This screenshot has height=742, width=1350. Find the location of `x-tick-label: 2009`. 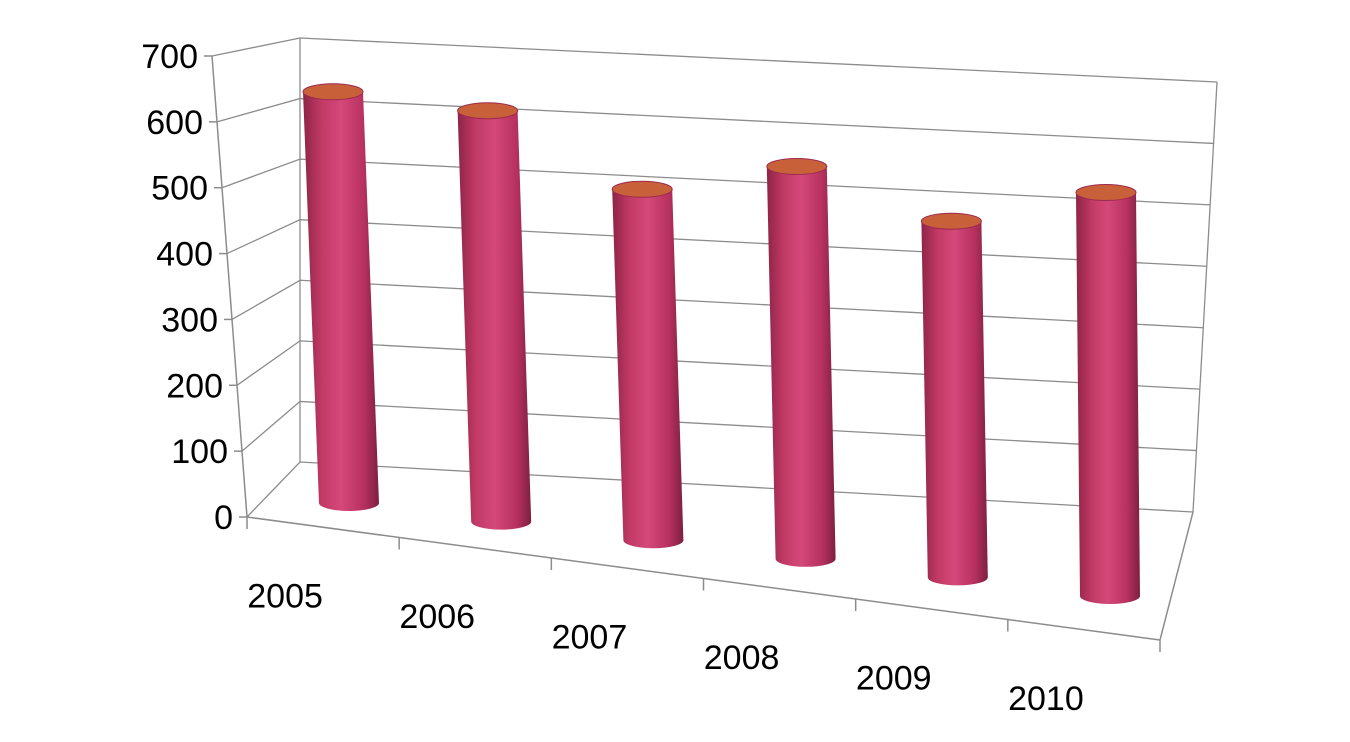

x-tick-label: 2009 is located at coordinates (894, 678).